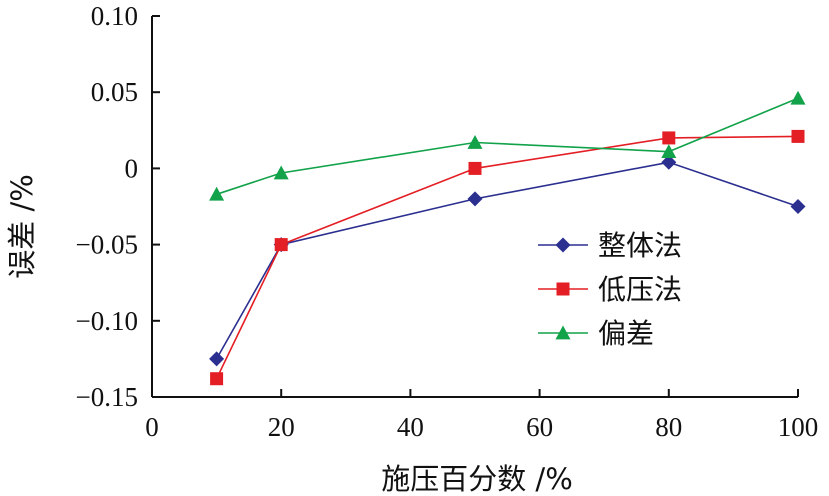 This screenshot has width=829, height=496. What do you see at coordinates (132, 168) in the screenshot?
I see `y-tick-label: 0` at bounding box center [132, 168].